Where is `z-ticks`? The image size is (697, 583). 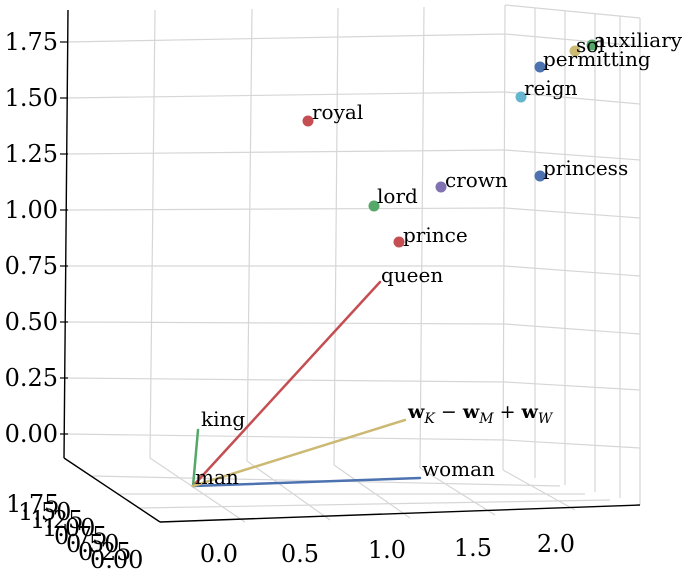
z-ticks is located at coordinates (64, 238).